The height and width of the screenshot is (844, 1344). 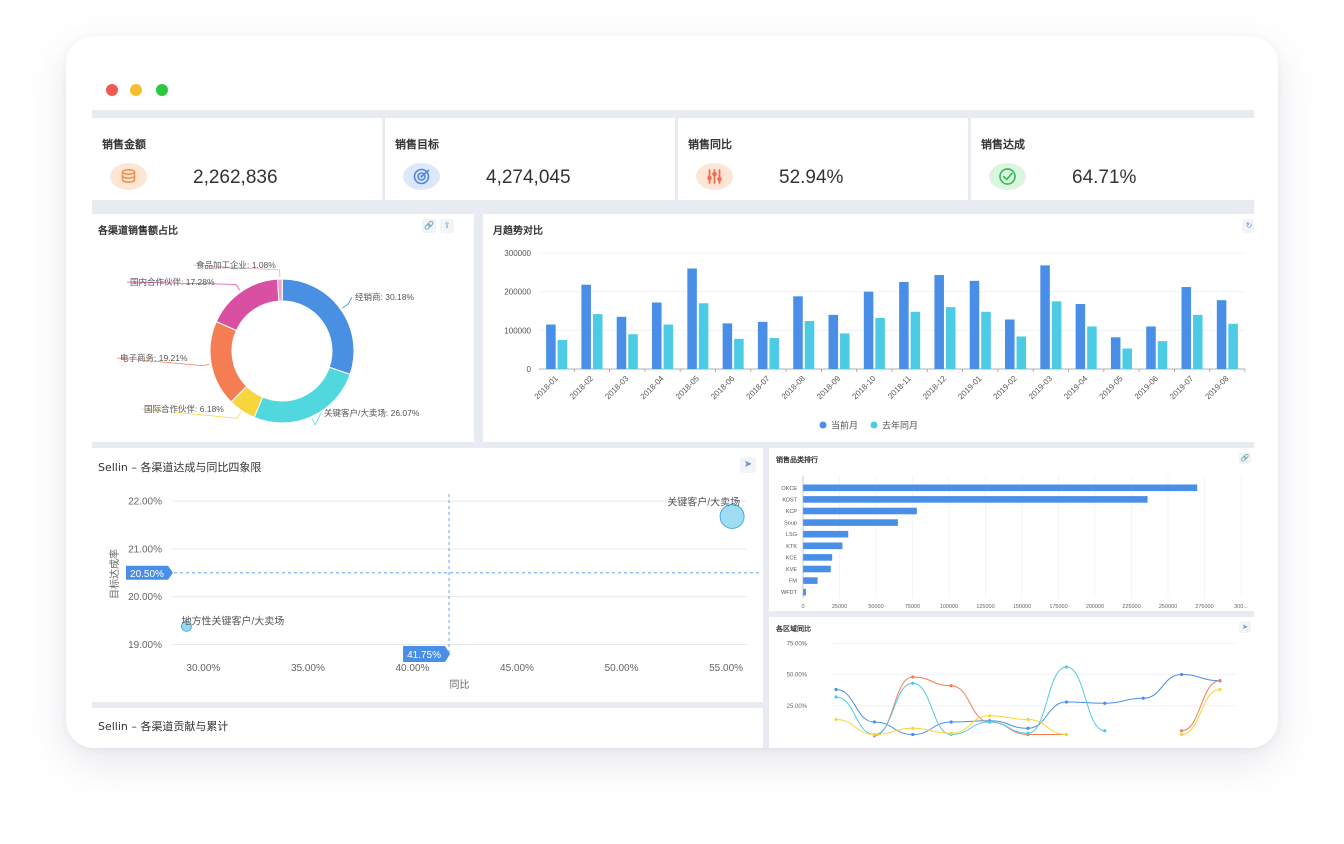 I want to click on panel-title: 销售品类排行, so click(x=797, y=460).